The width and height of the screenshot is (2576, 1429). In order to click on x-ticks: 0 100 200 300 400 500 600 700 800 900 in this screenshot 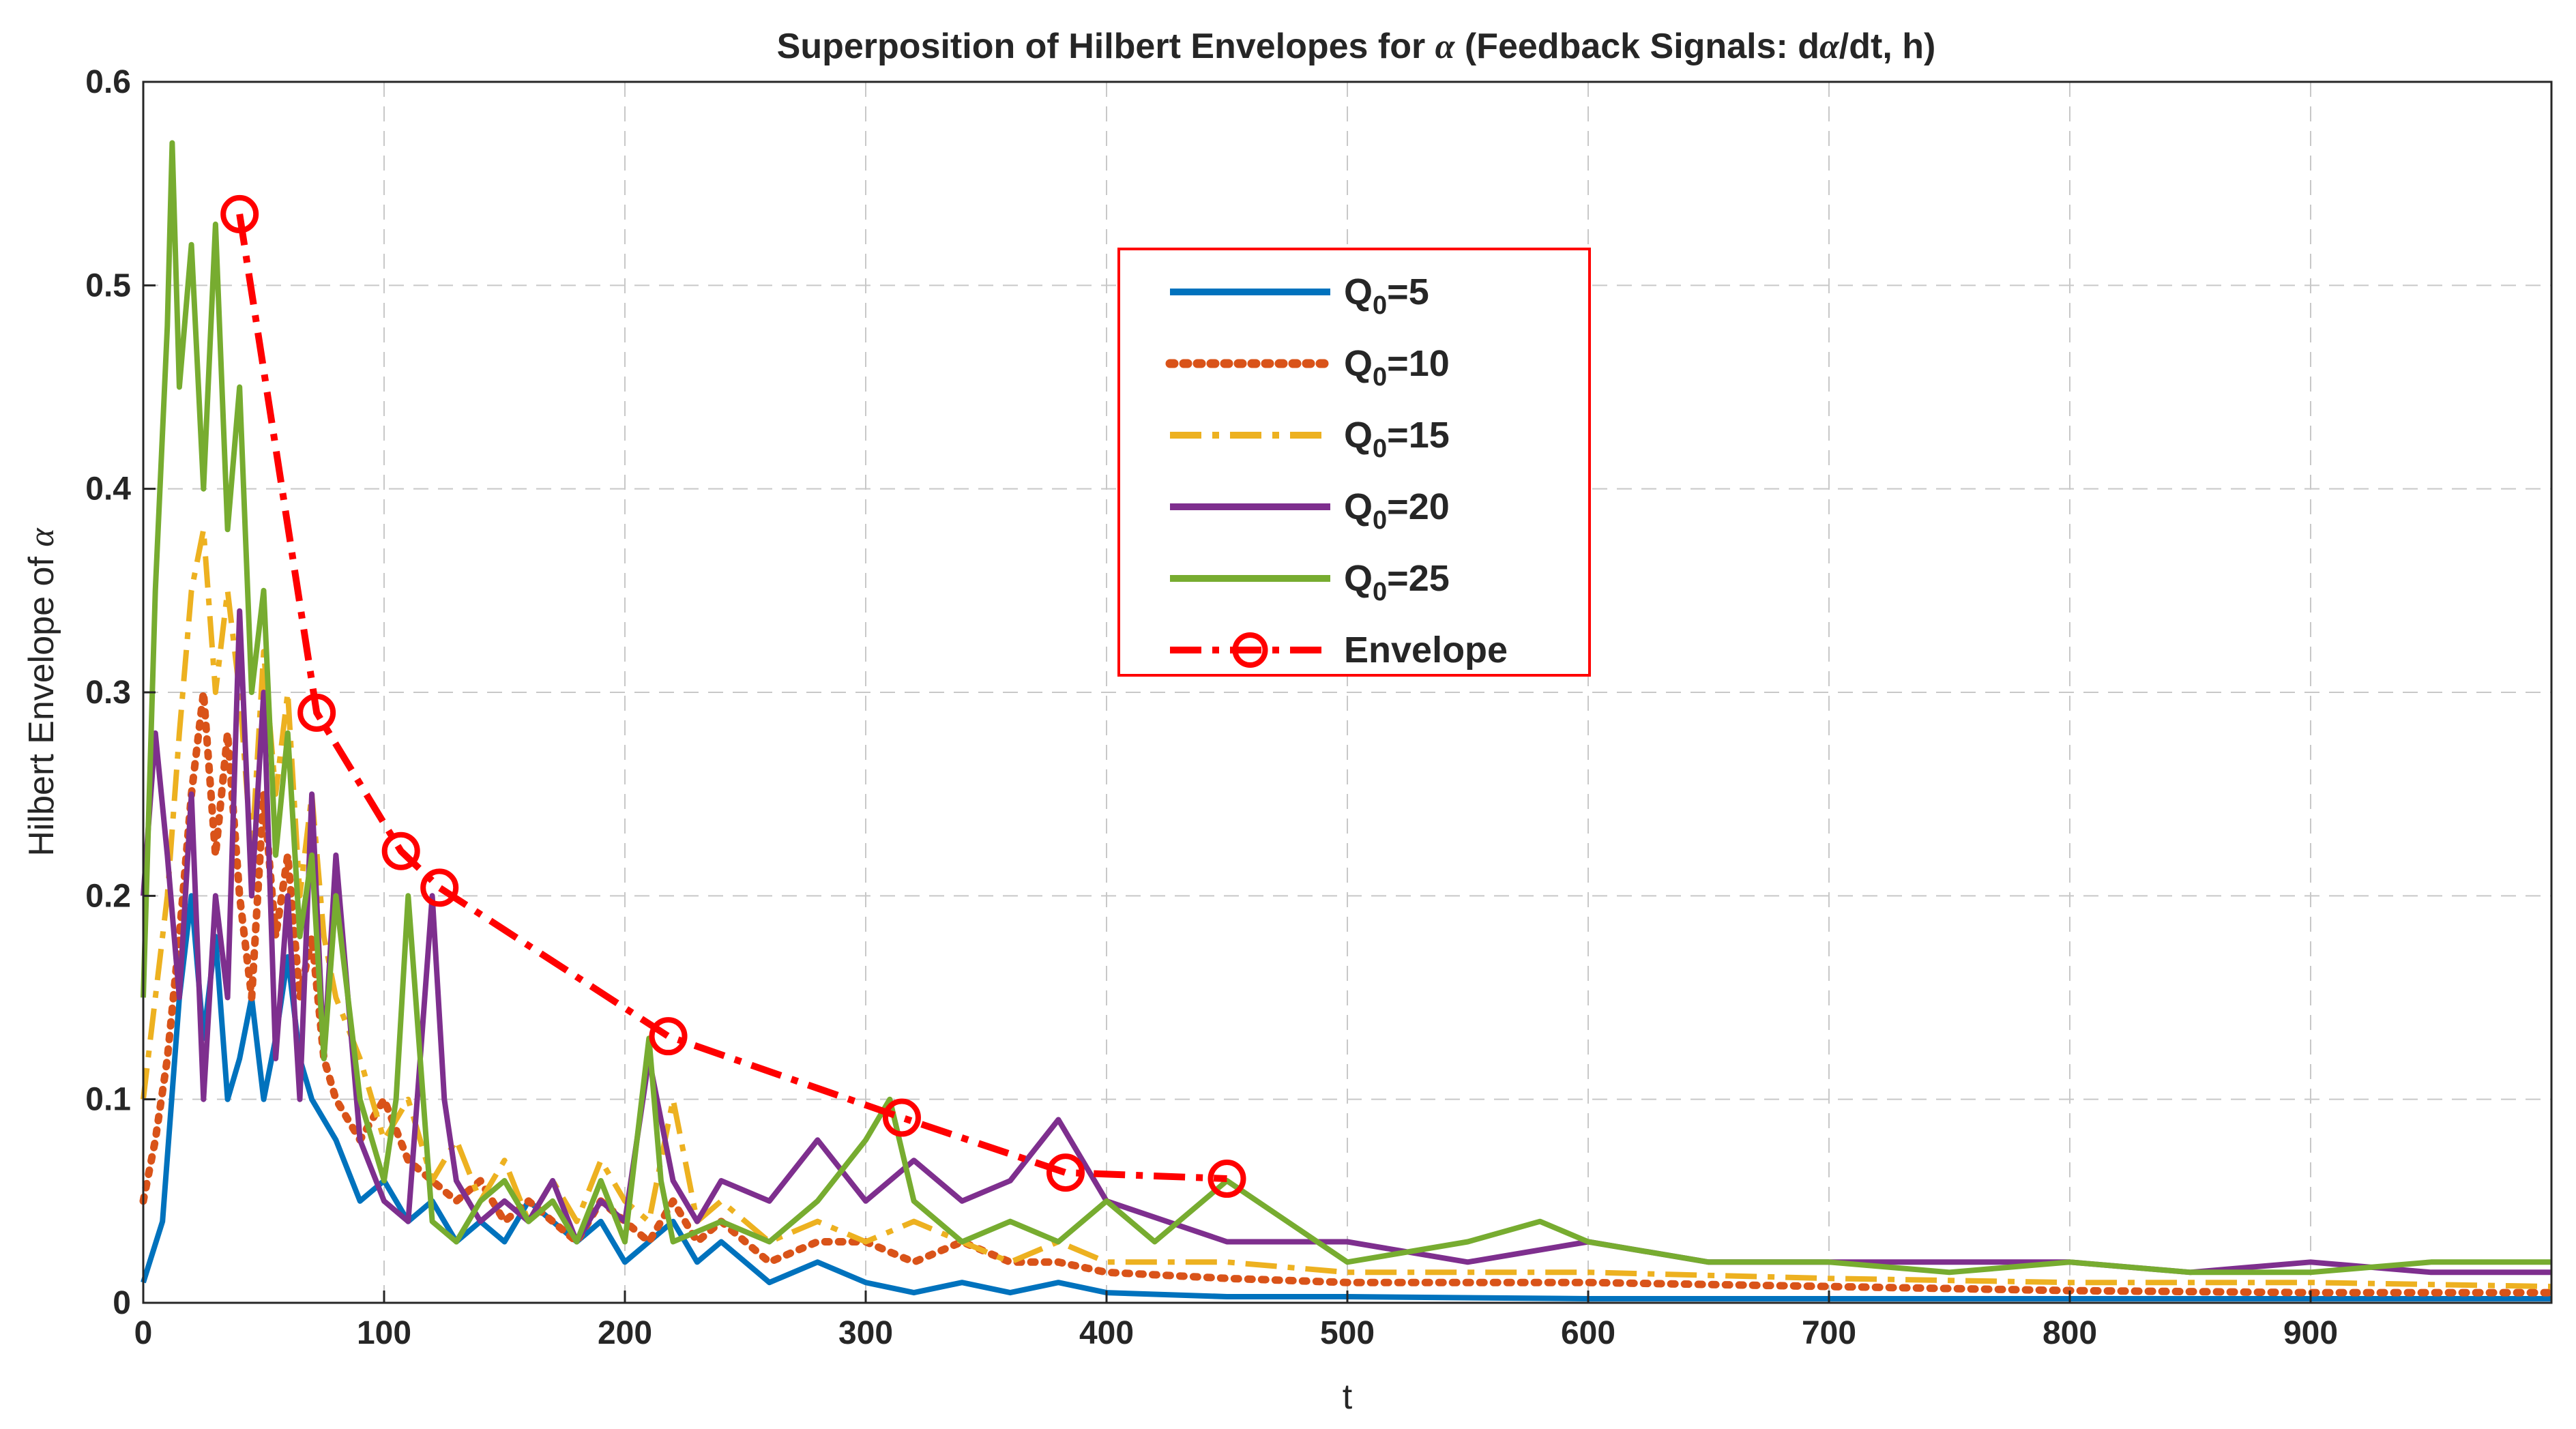, I will do `click(1236, 1321)`.